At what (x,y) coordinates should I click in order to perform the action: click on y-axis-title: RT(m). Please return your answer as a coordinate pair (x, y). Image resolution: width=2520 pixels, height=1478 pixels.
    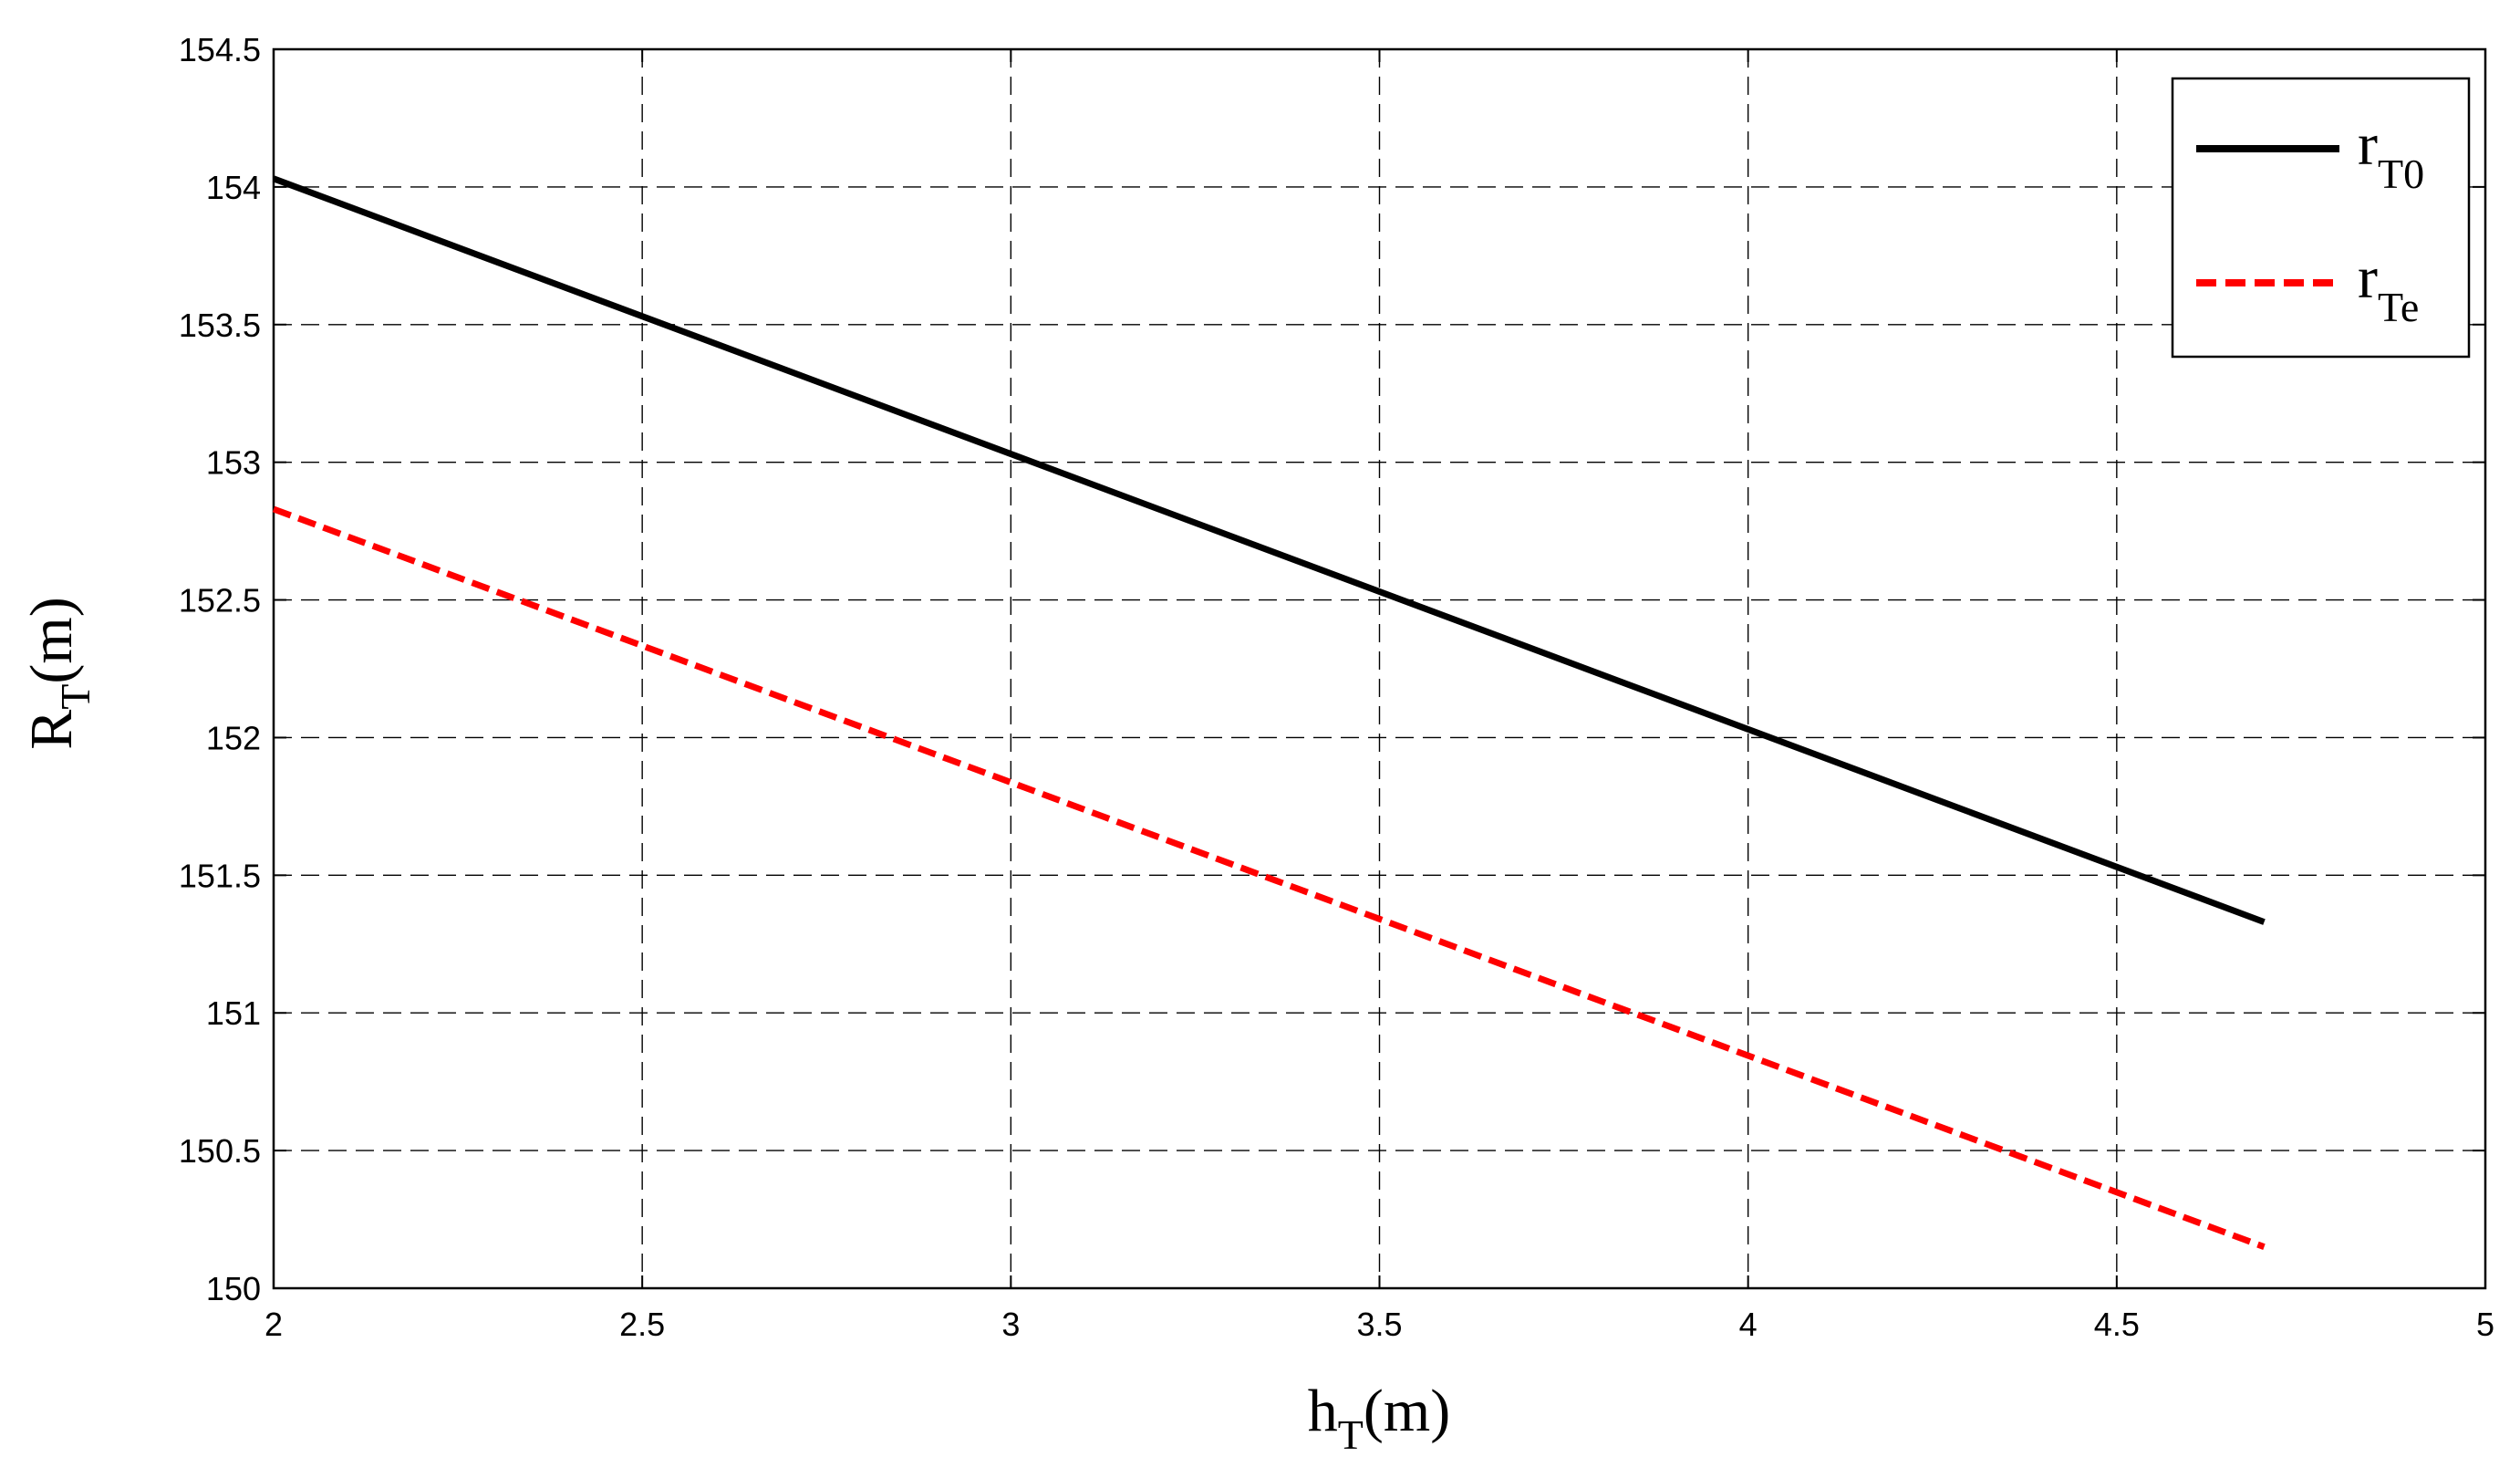
    Looking at the image, I should click on (59, 673).